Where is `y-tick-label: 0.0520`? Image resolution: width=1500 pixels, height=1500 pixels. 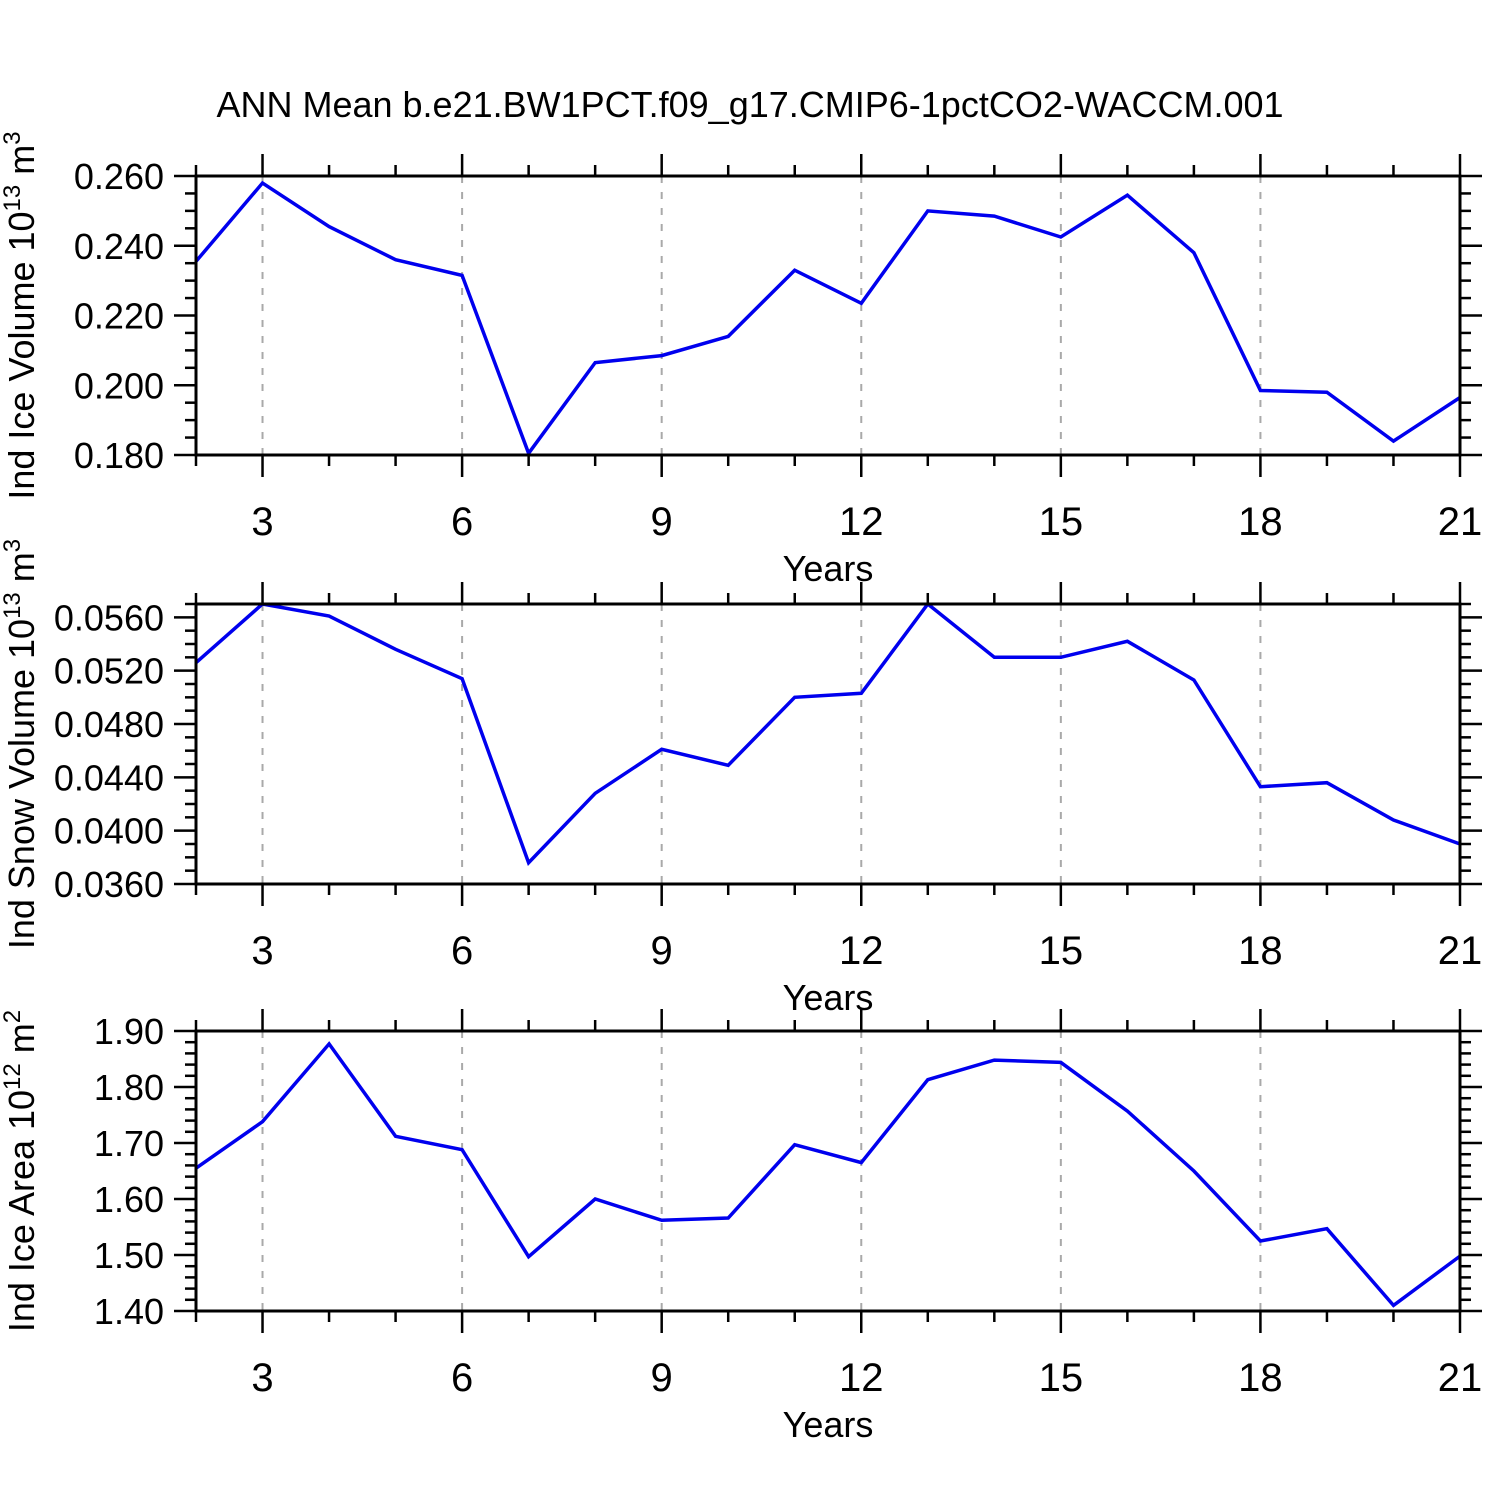
y-tick-label: 0.0520 is located at coordinates (109, 671).